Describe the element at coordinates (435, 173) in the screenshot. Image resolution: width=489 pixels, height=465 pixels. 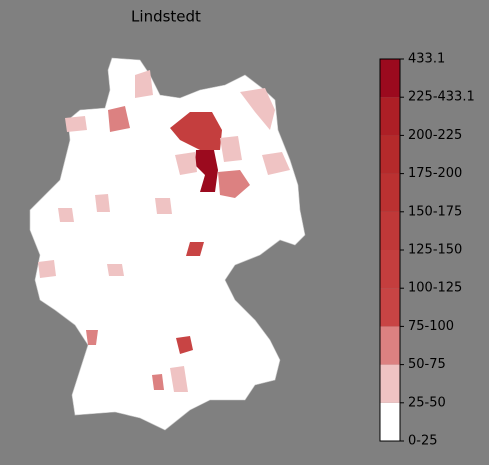
I see `colorbar-tick-label: 175-200` at that location.